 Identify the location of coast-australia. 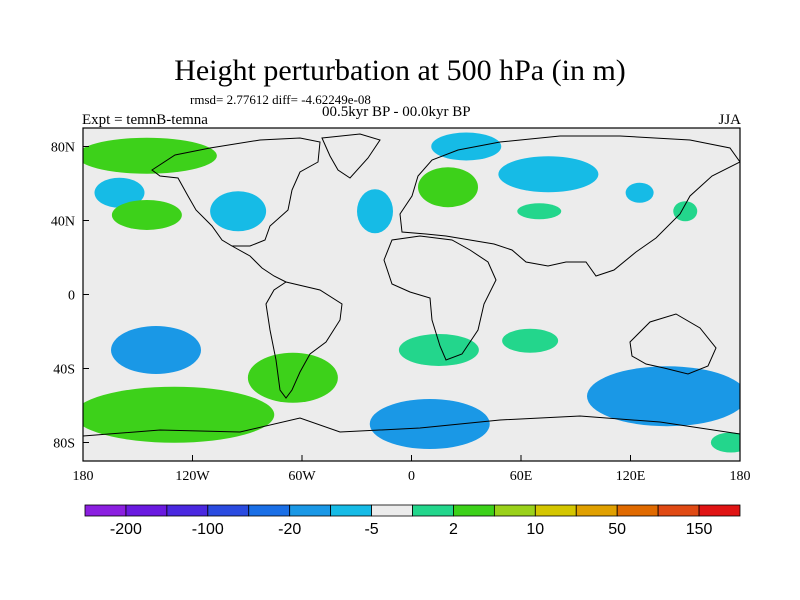
(673, 344).